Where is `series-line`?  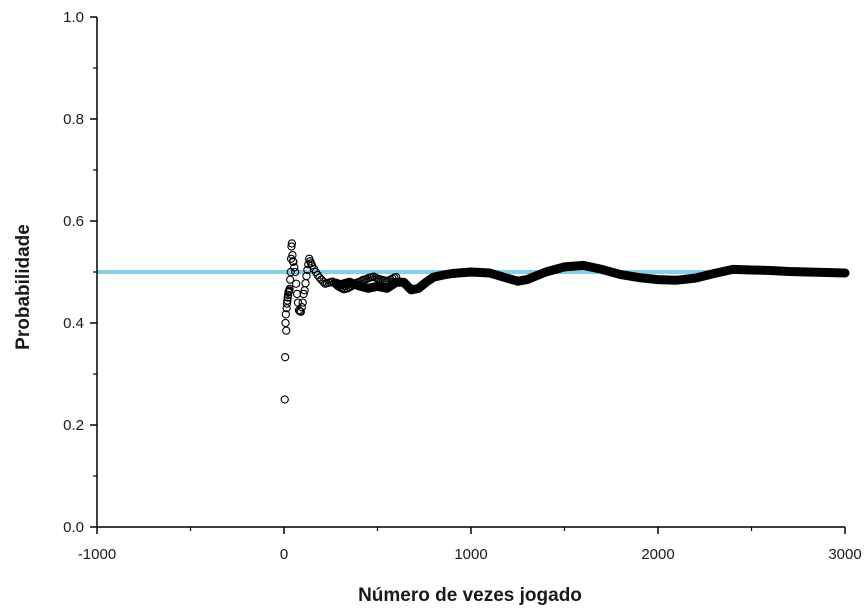
series-line is located at coordinates (590, 277).